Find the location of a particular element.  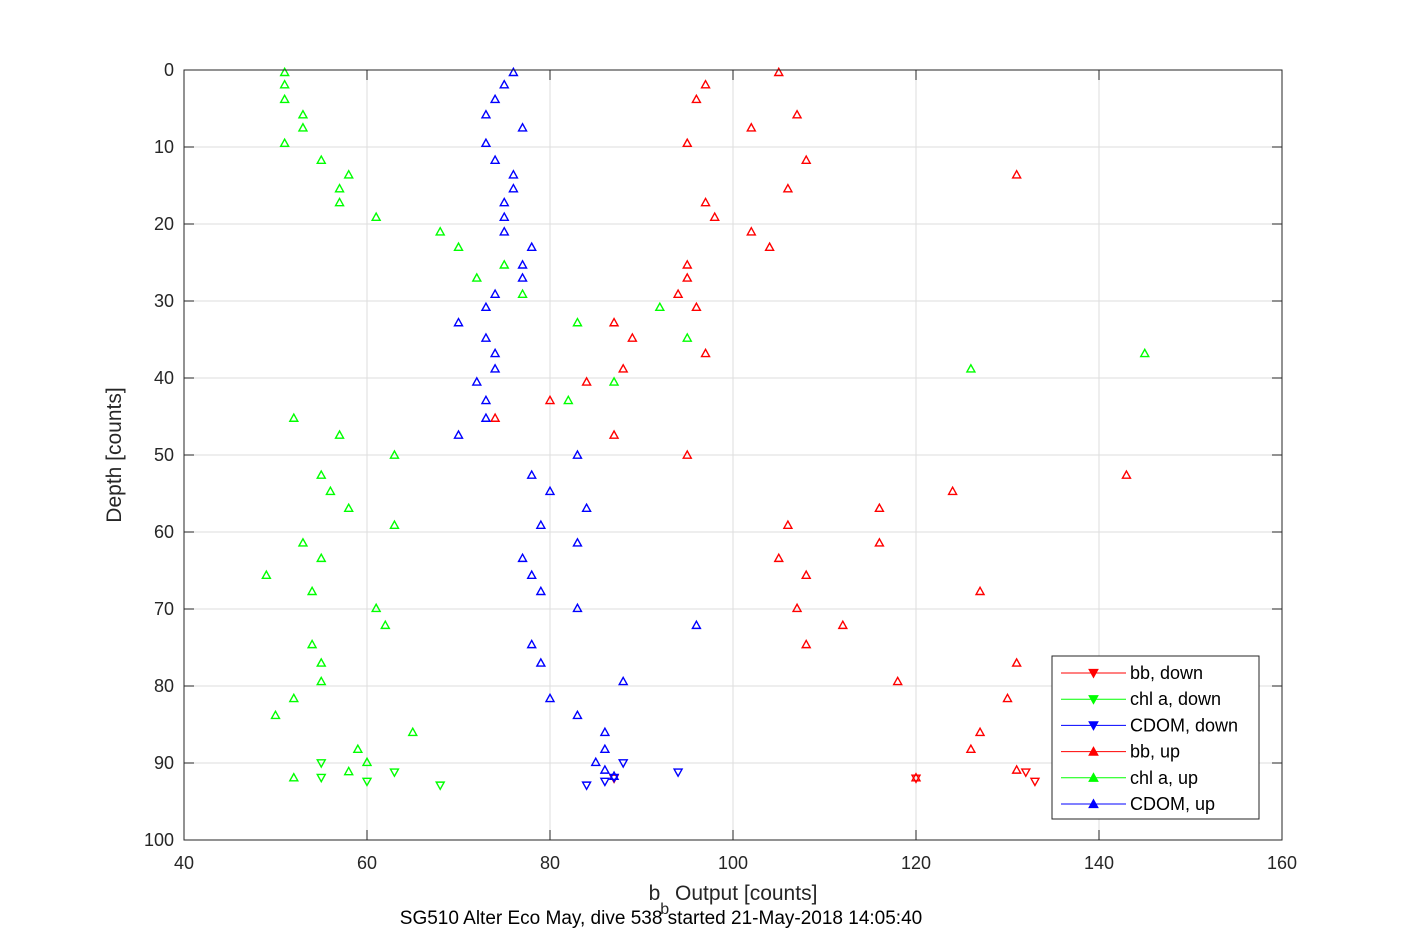

x-axis-label: bb Output [counts] is located at coordinates (733, 900).